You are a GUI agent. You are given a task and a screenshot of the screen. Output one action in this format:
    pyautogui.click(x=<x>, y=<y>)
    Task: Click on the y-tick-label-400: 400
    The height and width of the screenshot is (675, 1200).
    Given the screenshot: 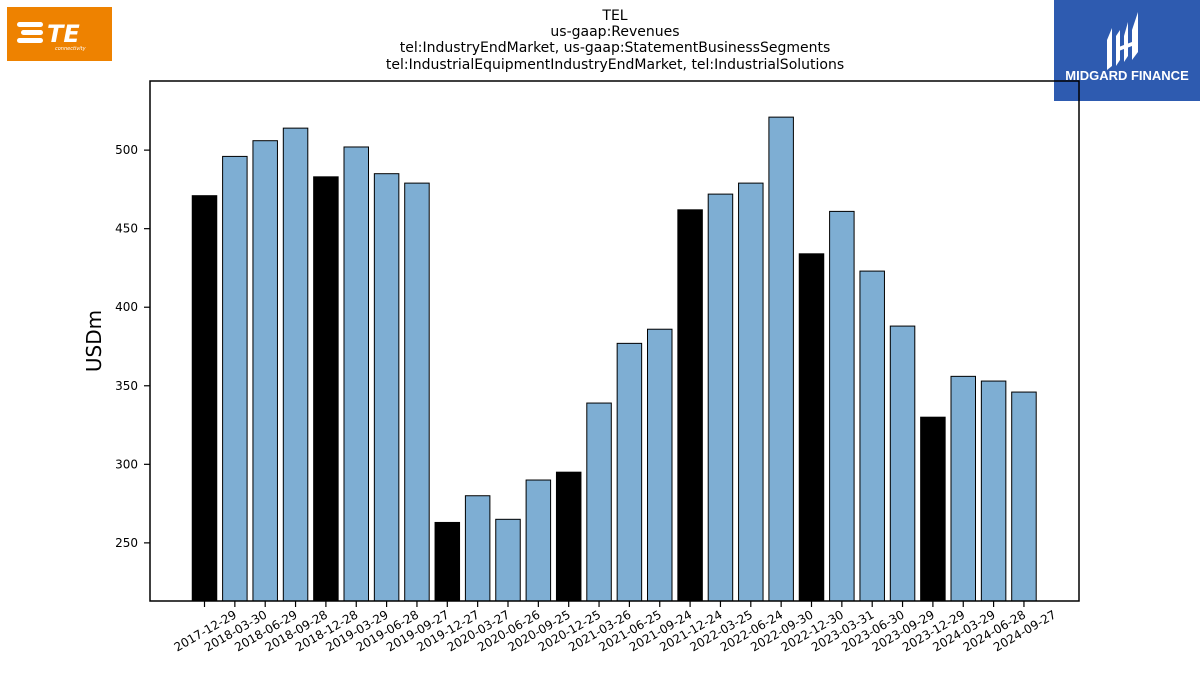 What is the action you would take?
    pyautogui.click(x=126, y=307)
    